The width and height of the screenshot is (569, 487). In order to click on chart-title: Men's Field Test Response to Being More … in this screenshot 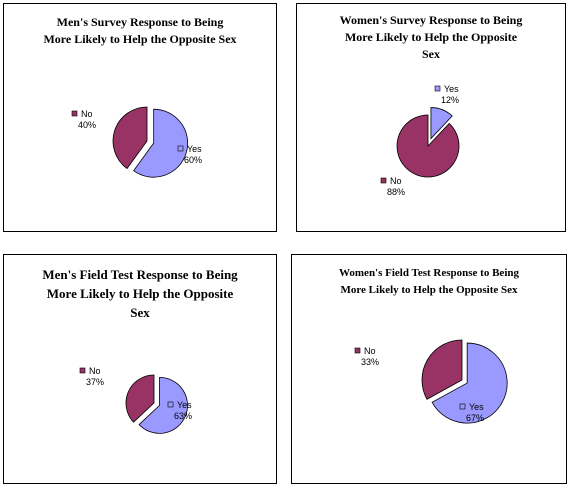, I will do `click(140, 293)`.